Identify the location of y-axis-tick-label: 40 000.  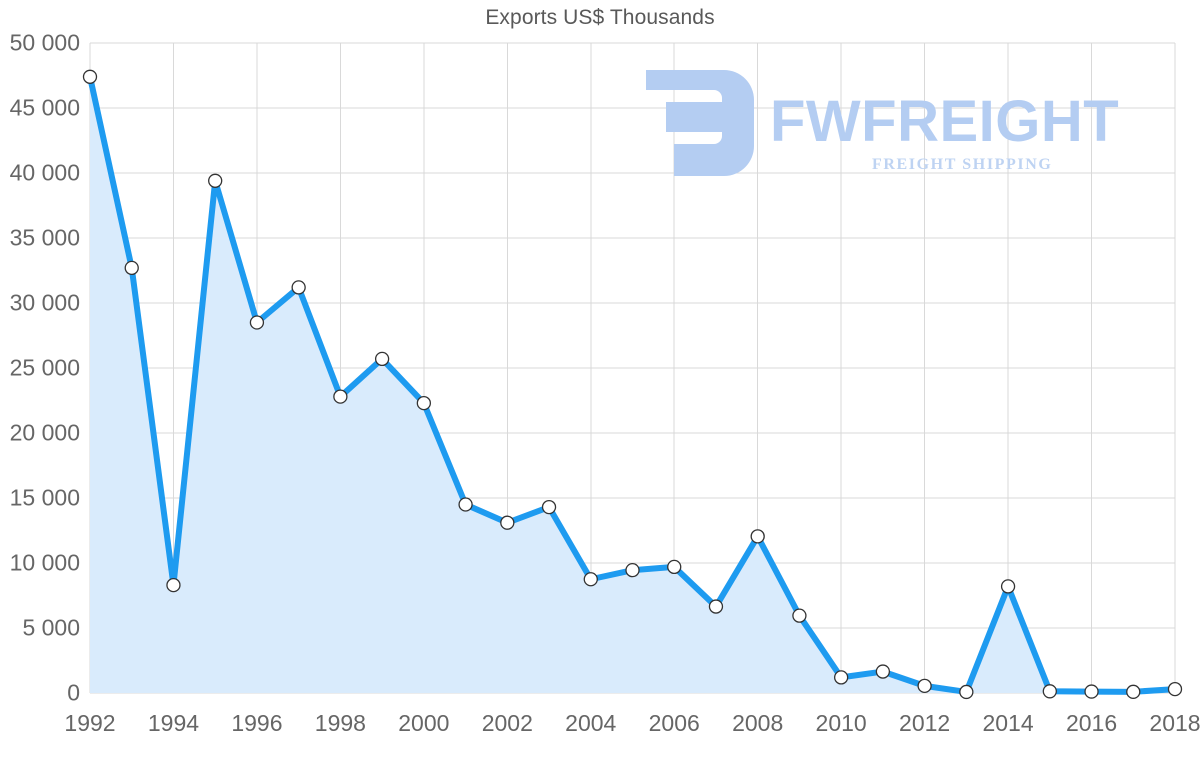
(44, 172).